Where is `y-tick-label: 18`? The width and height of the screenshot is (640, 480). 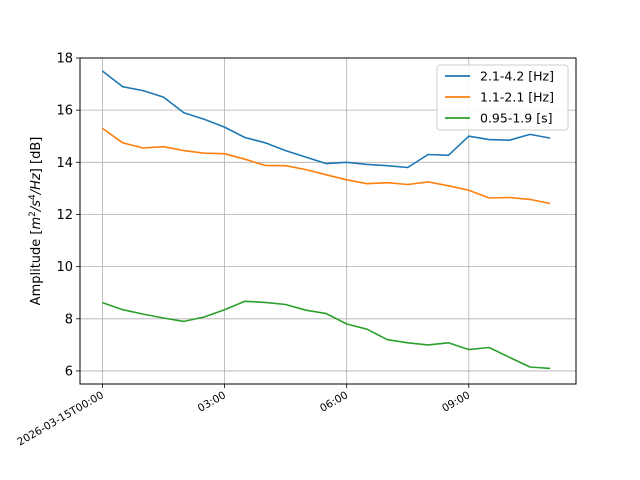 y-tick-label: 18 is located at coordinates (64, 59).